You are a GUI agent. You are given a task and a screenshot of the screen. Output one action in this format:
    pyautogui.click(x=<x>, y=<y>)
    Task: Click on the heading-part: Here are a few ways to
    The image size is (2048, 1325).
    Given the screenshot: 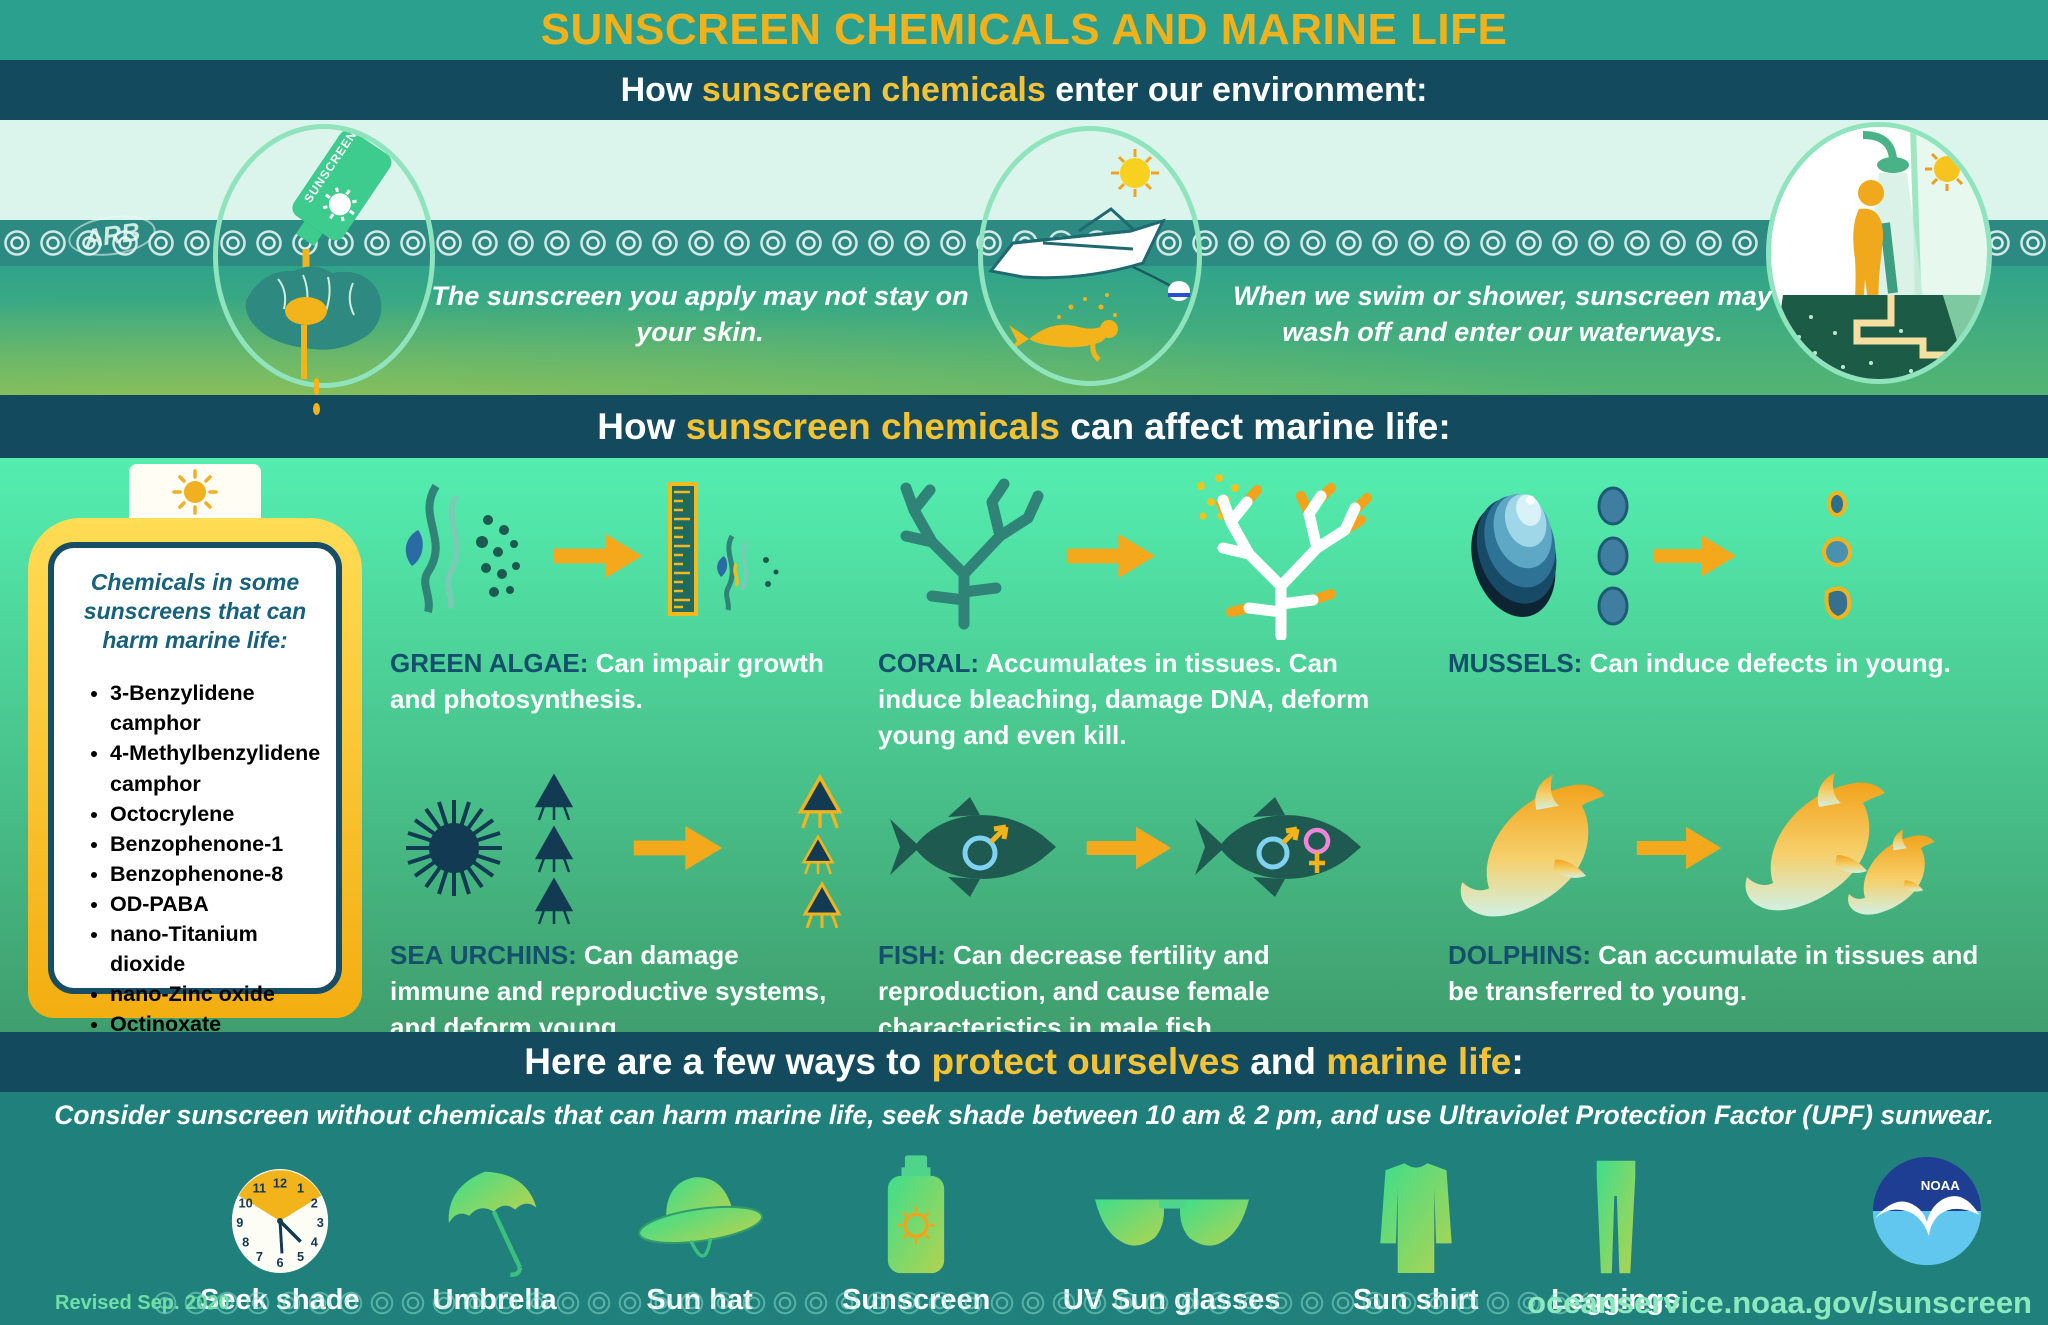 What is the action you would take?
    pyautogui.click(x=728, y=1061)
    